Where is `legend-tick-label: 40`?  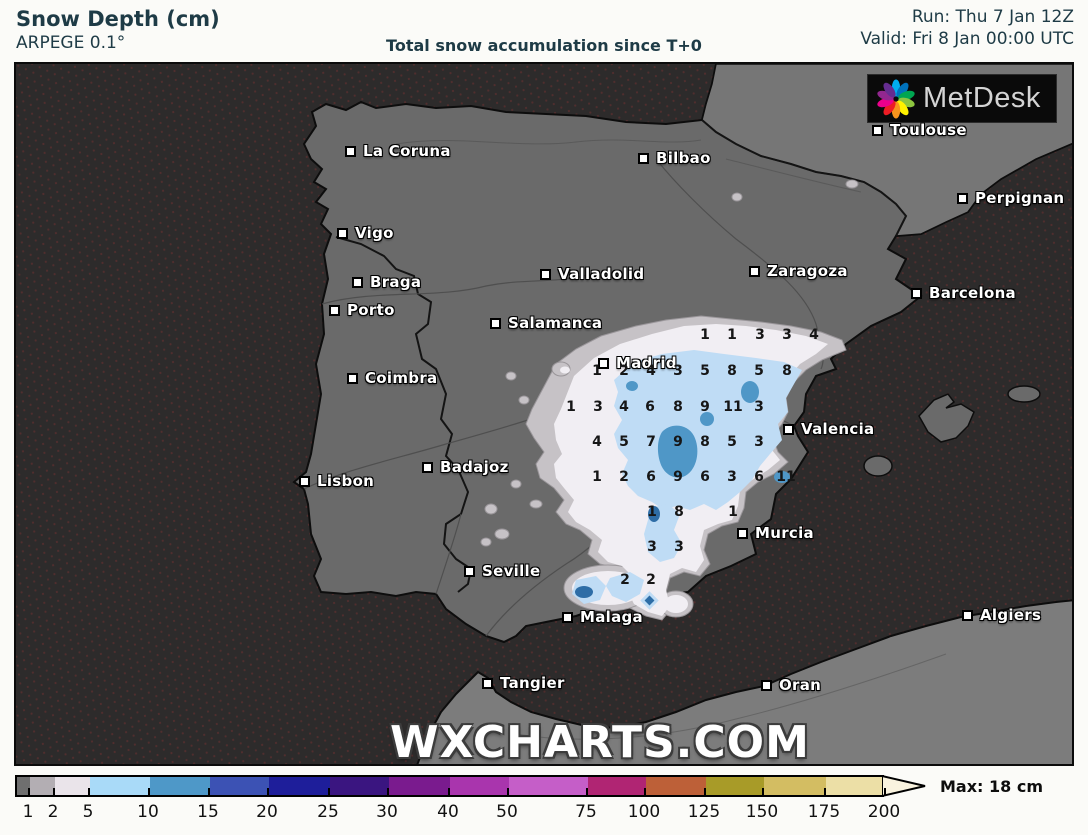
legend-tick-label: 40 is located at coordinates (448, 812).